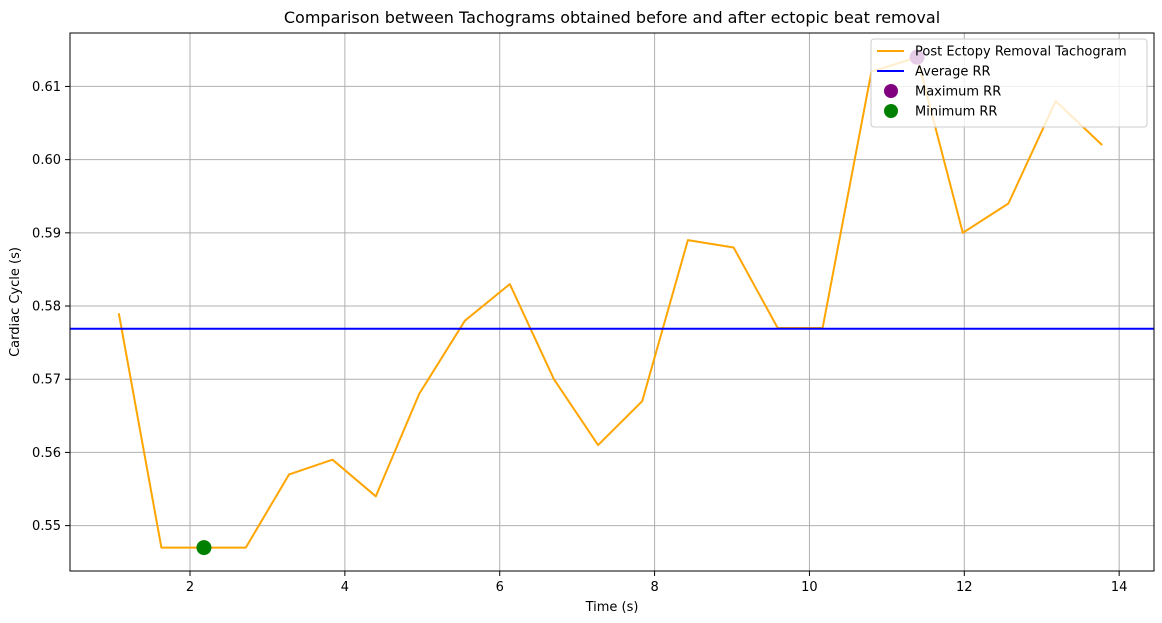 This screenshot has height=623, width=1162. Describe the element at coordinates (46, 307) in the screenshot. I see `y-tick-label: 0.58` at that location.